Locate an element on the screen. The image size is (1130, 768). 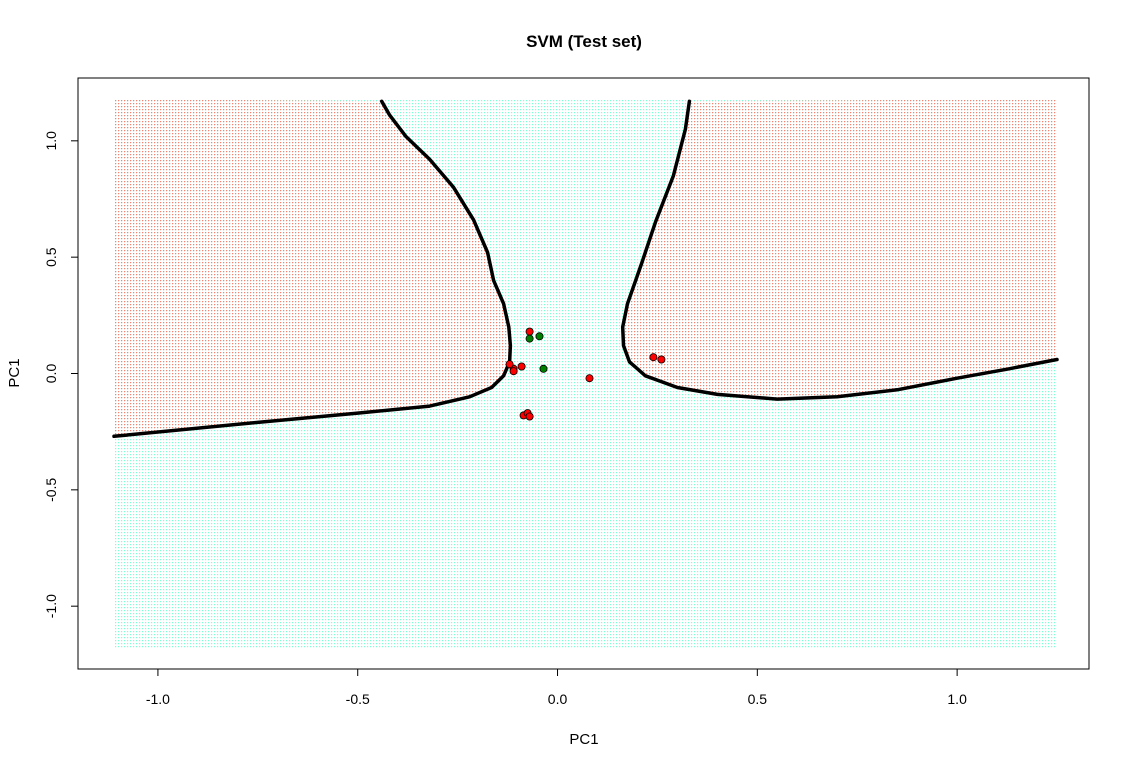
y-tick-label: 0.5 is located at coordinates (51, 257).